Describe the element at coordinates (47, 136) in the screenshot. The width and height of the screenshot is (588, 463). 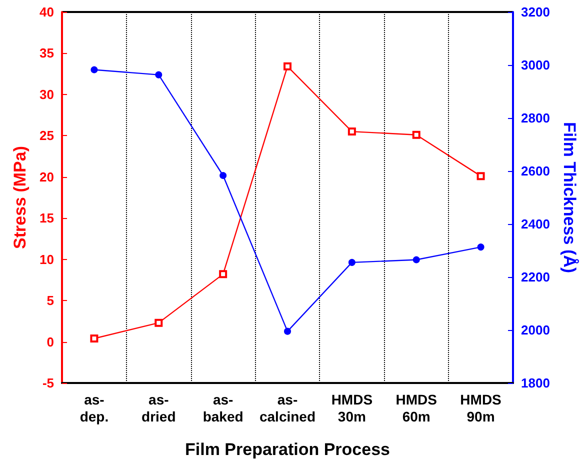
I see `y-tick-label: 25` at that location.